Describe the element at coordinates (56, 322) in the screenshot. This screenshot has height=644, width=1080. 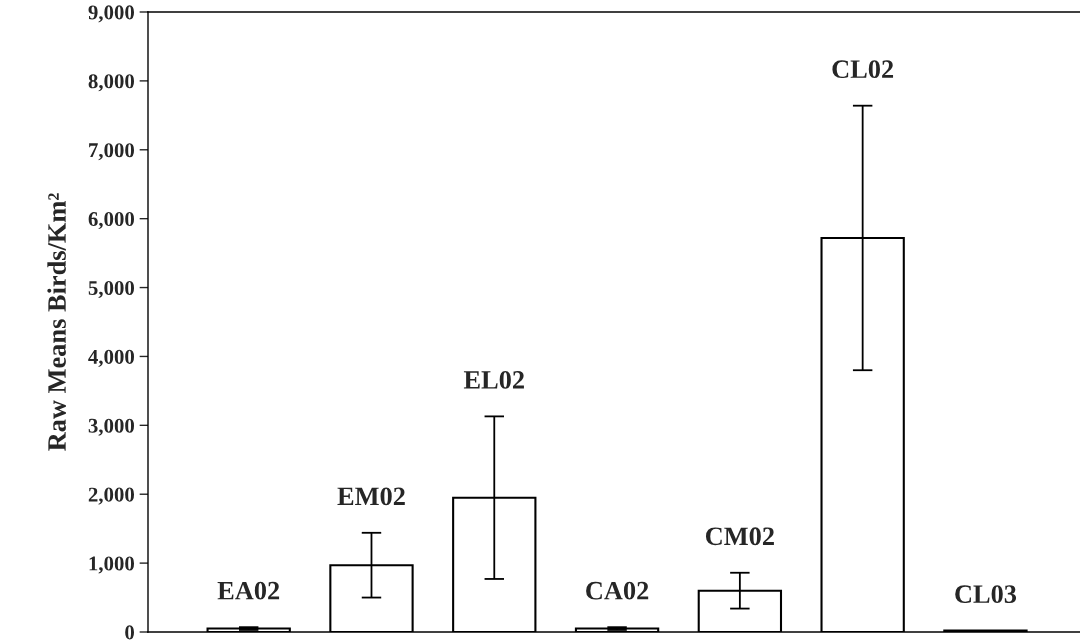
I see `y-axis-title: Raw Means Birds/Km²` at that location.